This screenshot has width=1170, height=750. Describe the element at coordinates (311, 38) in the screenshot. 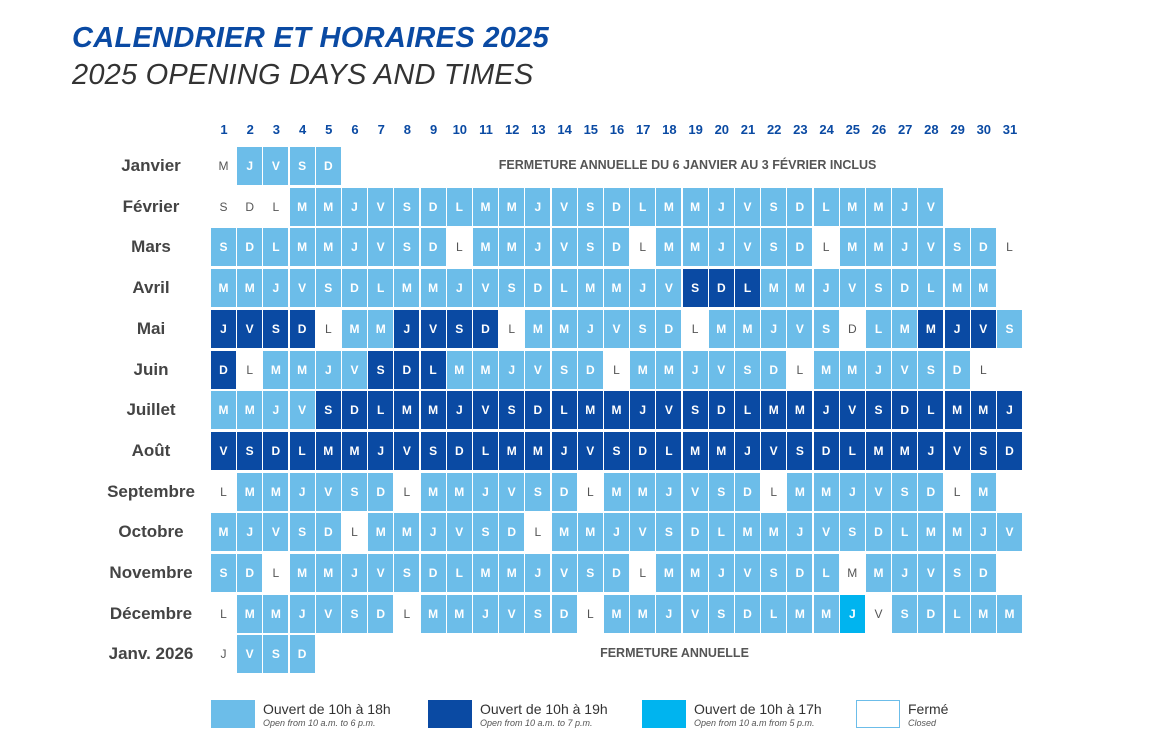

I see `page-title: CALENDRIER ET HORAIRES 2025` at that location.